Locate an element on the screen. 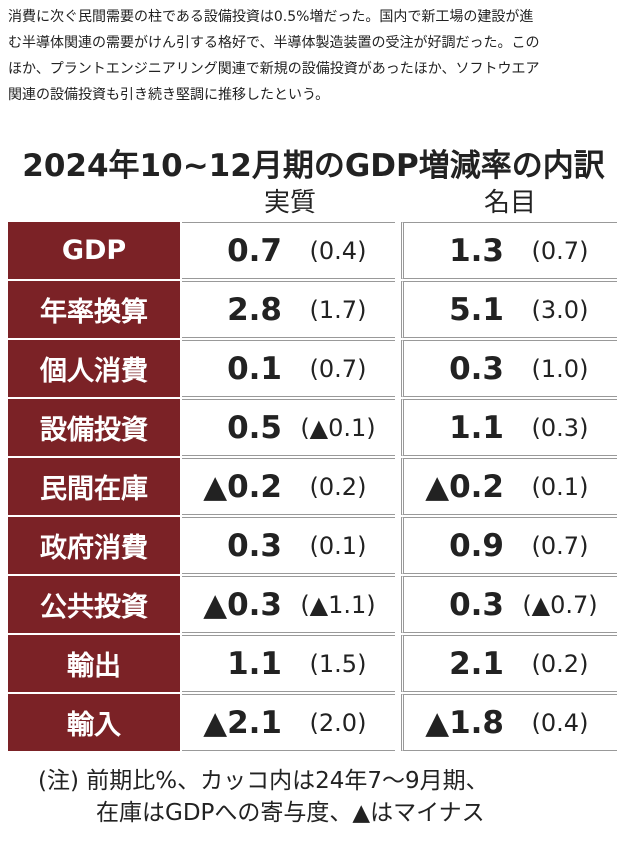  text-line: ほか、プラントエンジニアリング関連で新規の設備投資があったほか、ソフトウエア is located at coordinates (274, 69).